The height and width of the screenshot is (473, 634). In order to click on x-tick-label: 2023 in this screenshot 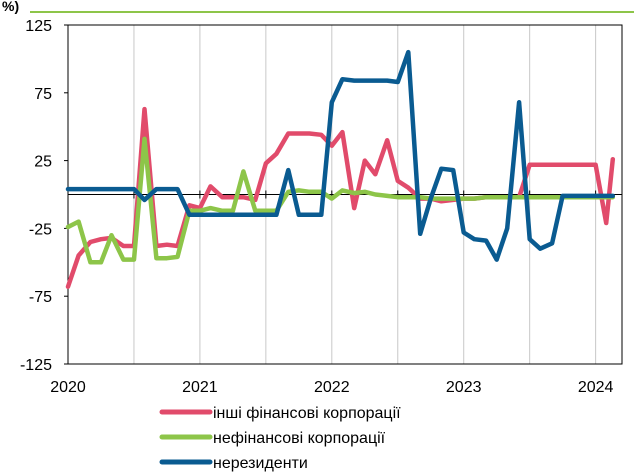, I will do `click(464, 387)`.